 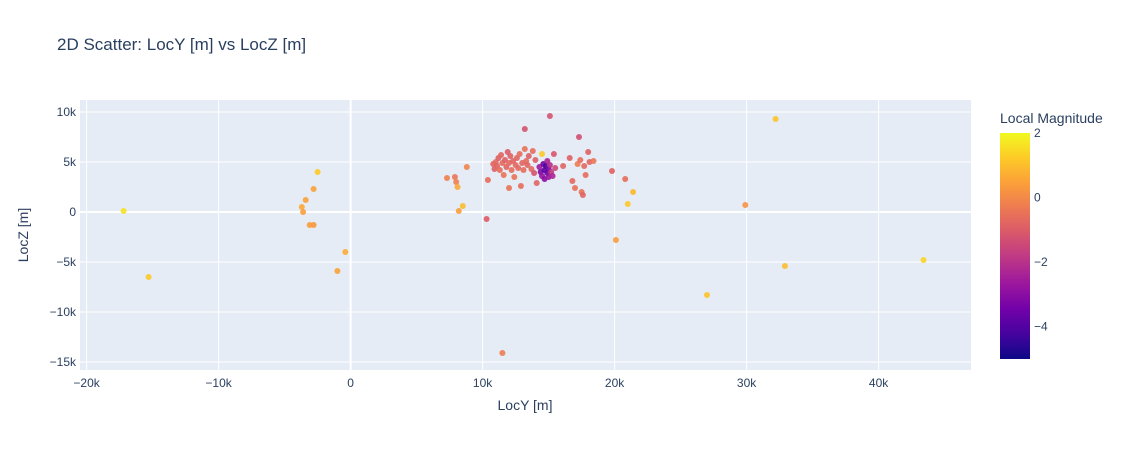 I want to click on colorbar-title: Local Magnitude, so click(x=1051, y=118).